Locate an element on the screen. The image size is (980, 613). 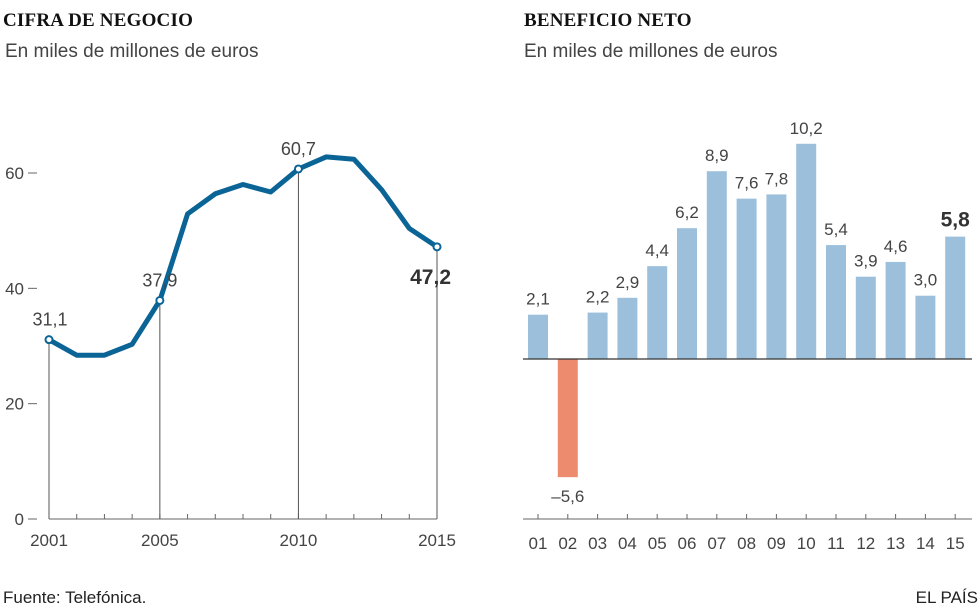
revenue-chart-subtitle: En miles de millones de euros is located at coordinates (132, 51).